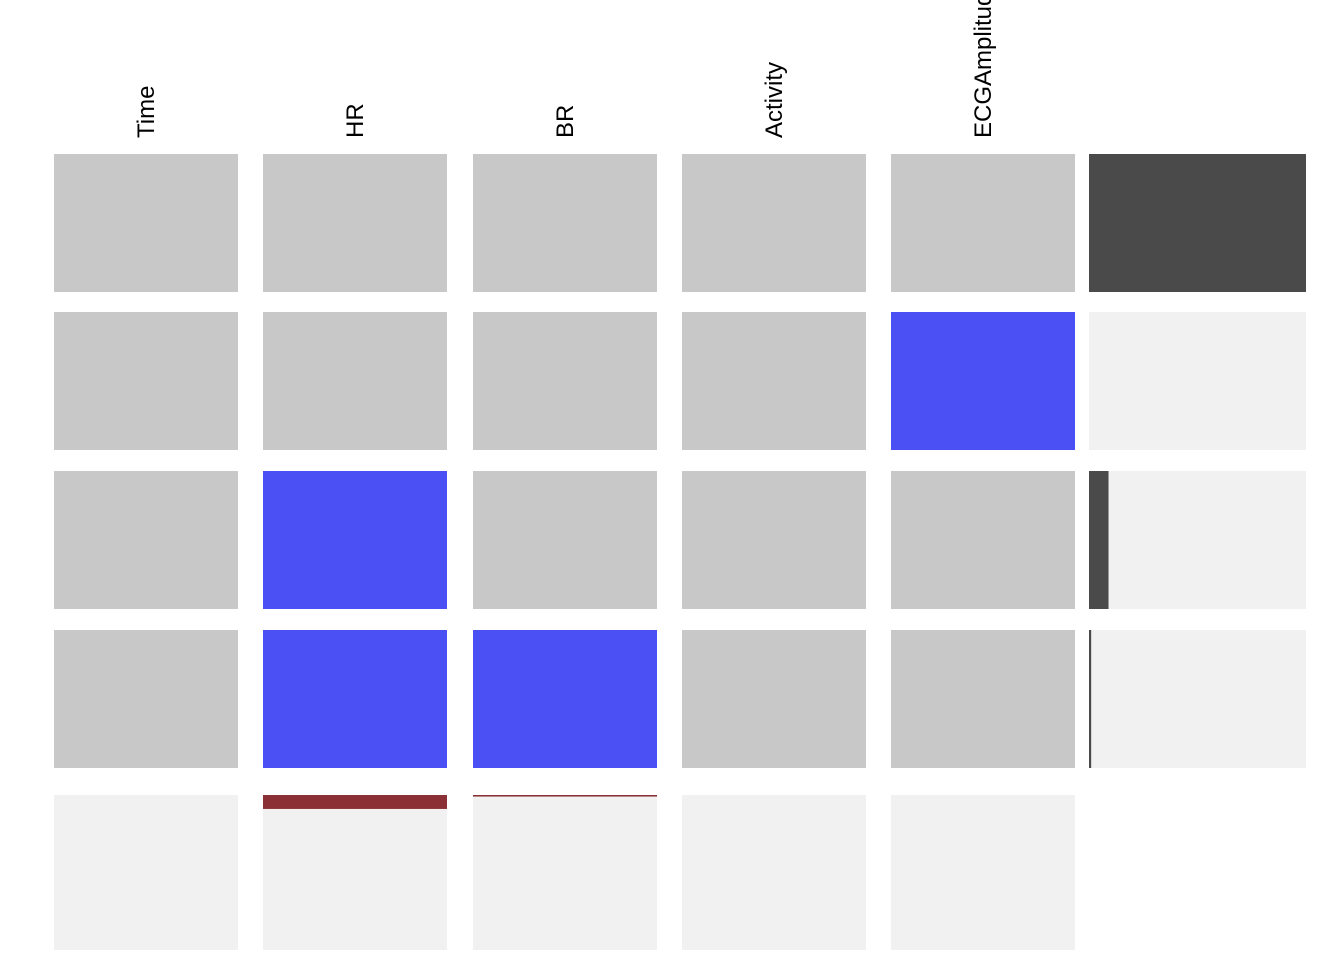 This screenshot has height=960, width=1344. What do you see at coordinates (774, 100) in the screenshot?
I see `column-label-activity: Activity` at bounding box center [774, 100].